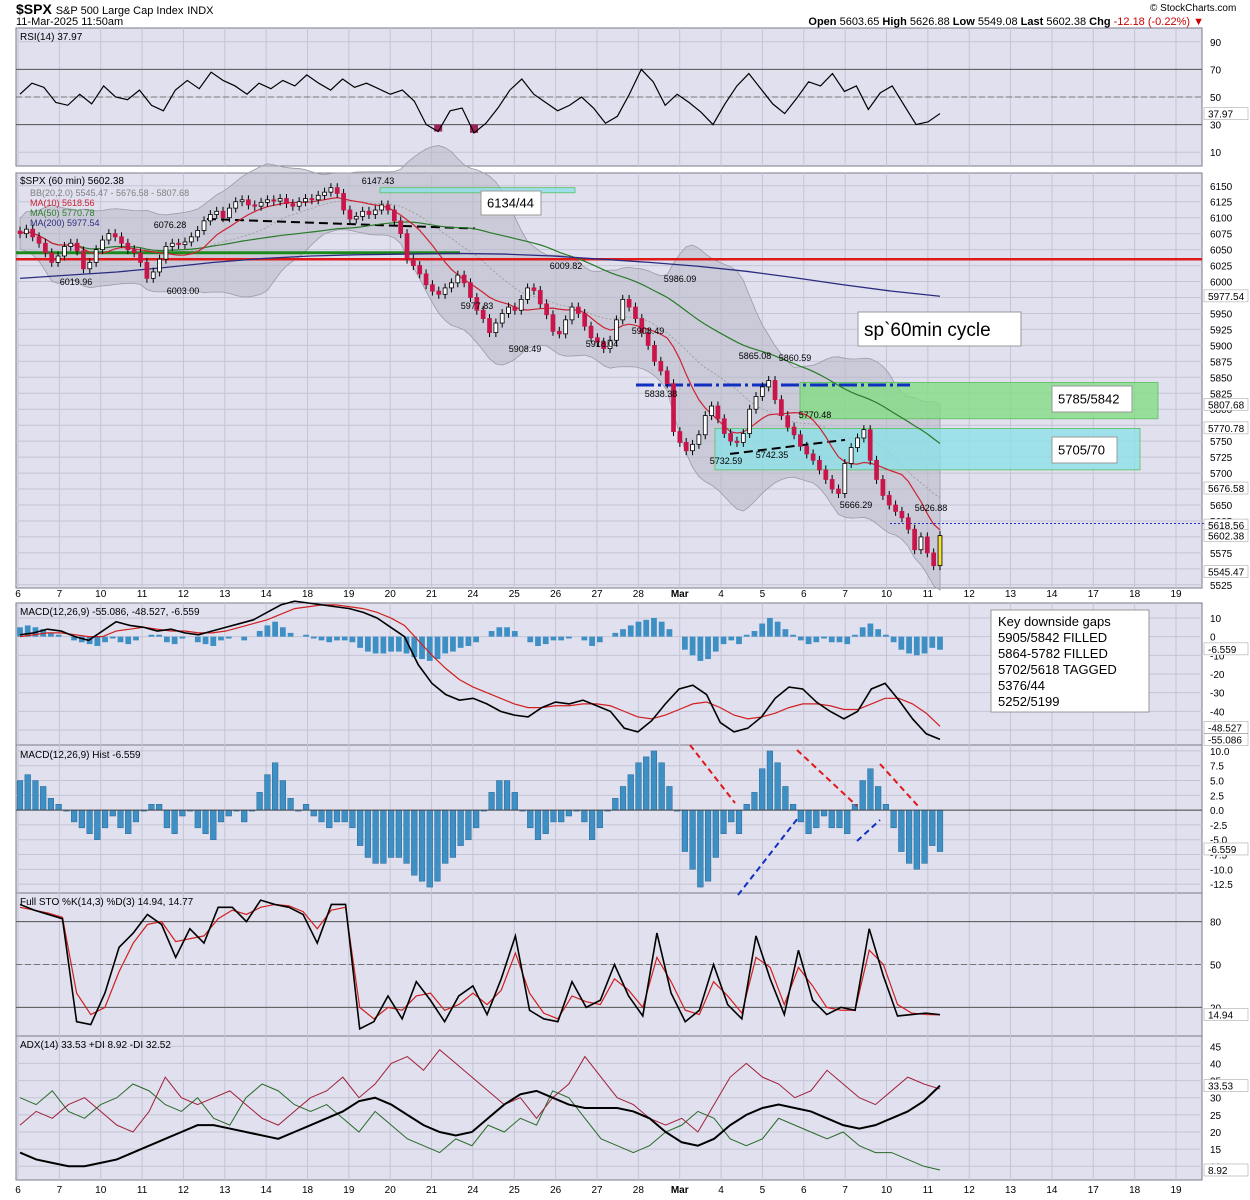 The image size is (1250, 1200). Describe the element at coordinates (1084, 450) in the screenshot. I see `annotation-zone-cyan-box` at that location.